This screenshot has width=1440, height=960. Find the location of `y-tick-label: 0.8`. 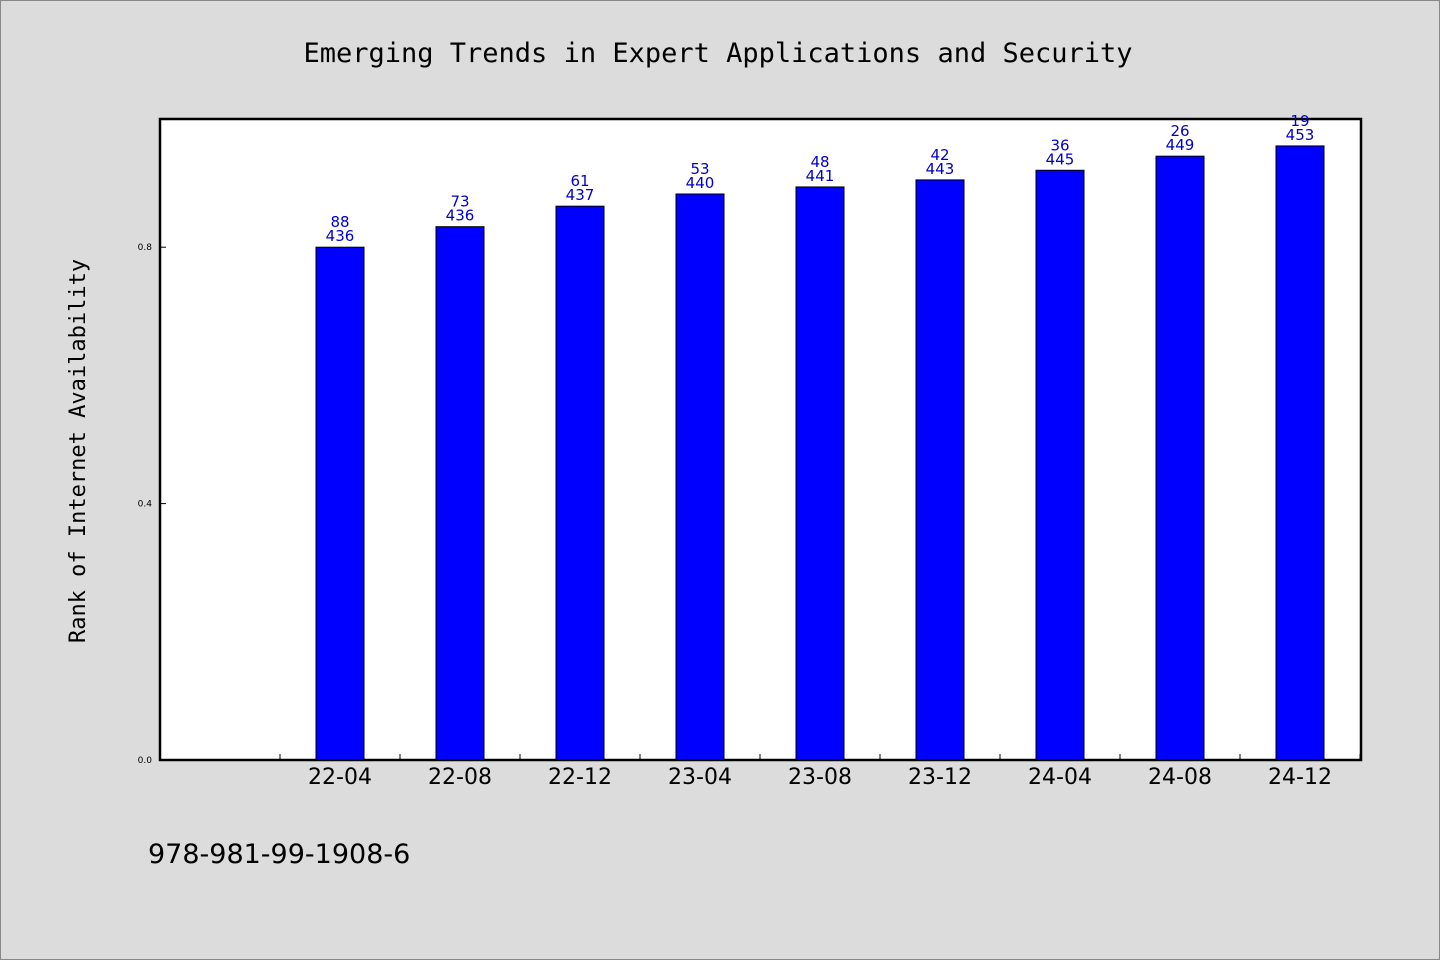

y-tick-label: 0.8 is located at coordinates (145, 248).